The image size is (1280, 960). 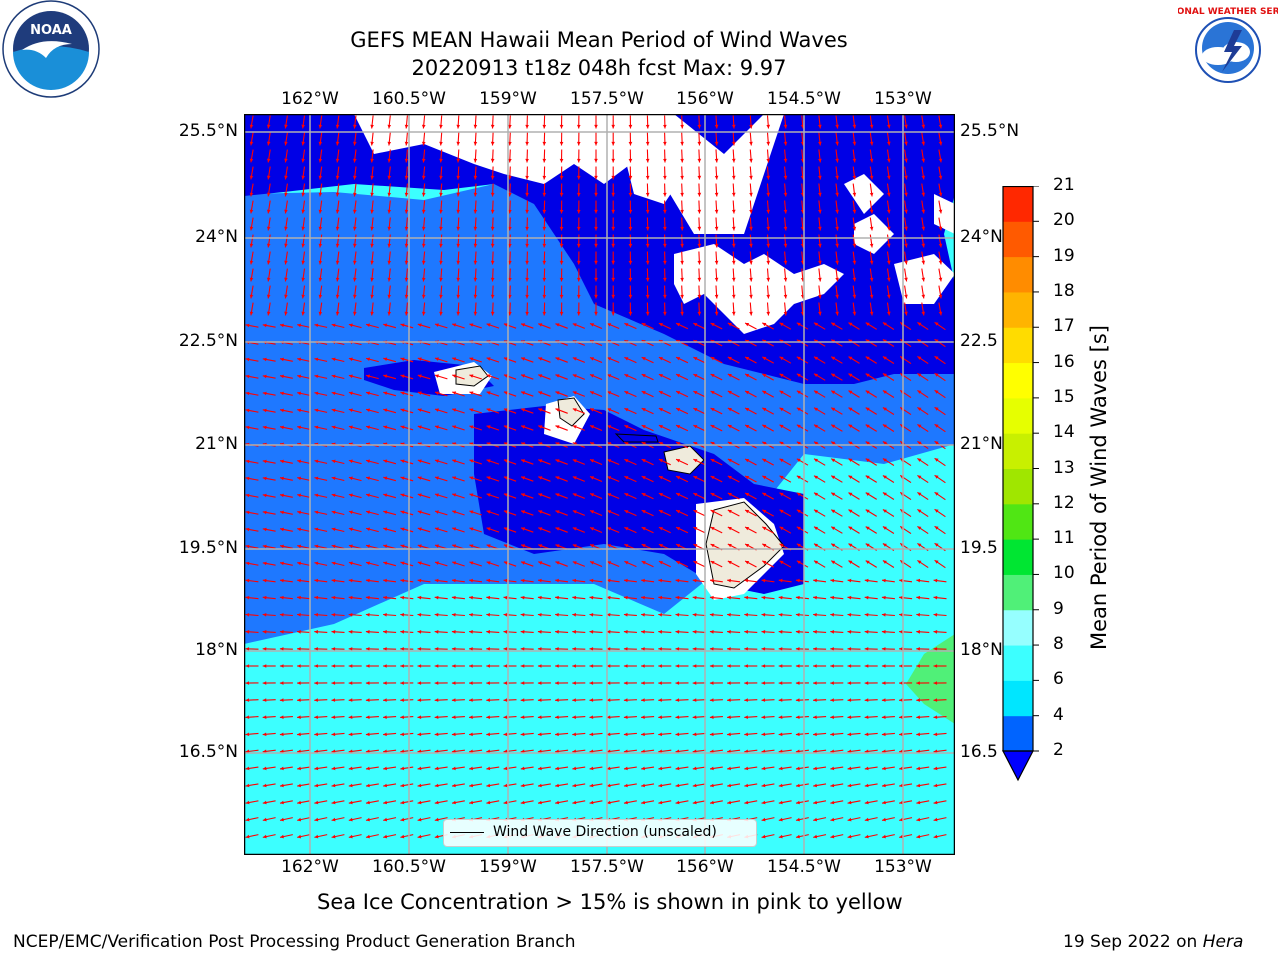 What do you see at coordinates (1216, 50) in the screenshot?
I see `nws-logo: NATIONAL WEATHER SERVICE` at bounding box center [1216, 50].